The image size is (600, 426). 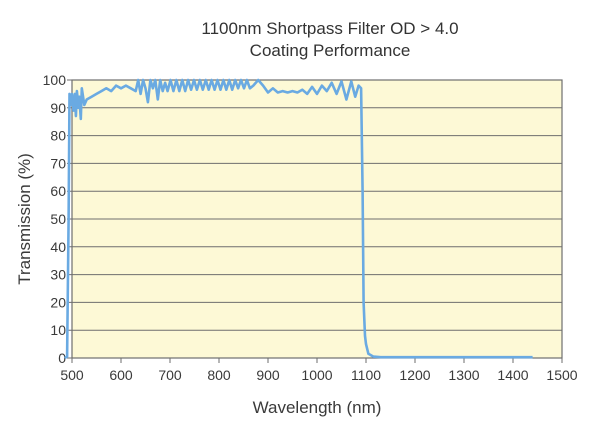 What do you see at coordinates (58, 191) in the screenshot?
I see `y-tick-label: 60` at bounding box center [58, 191].